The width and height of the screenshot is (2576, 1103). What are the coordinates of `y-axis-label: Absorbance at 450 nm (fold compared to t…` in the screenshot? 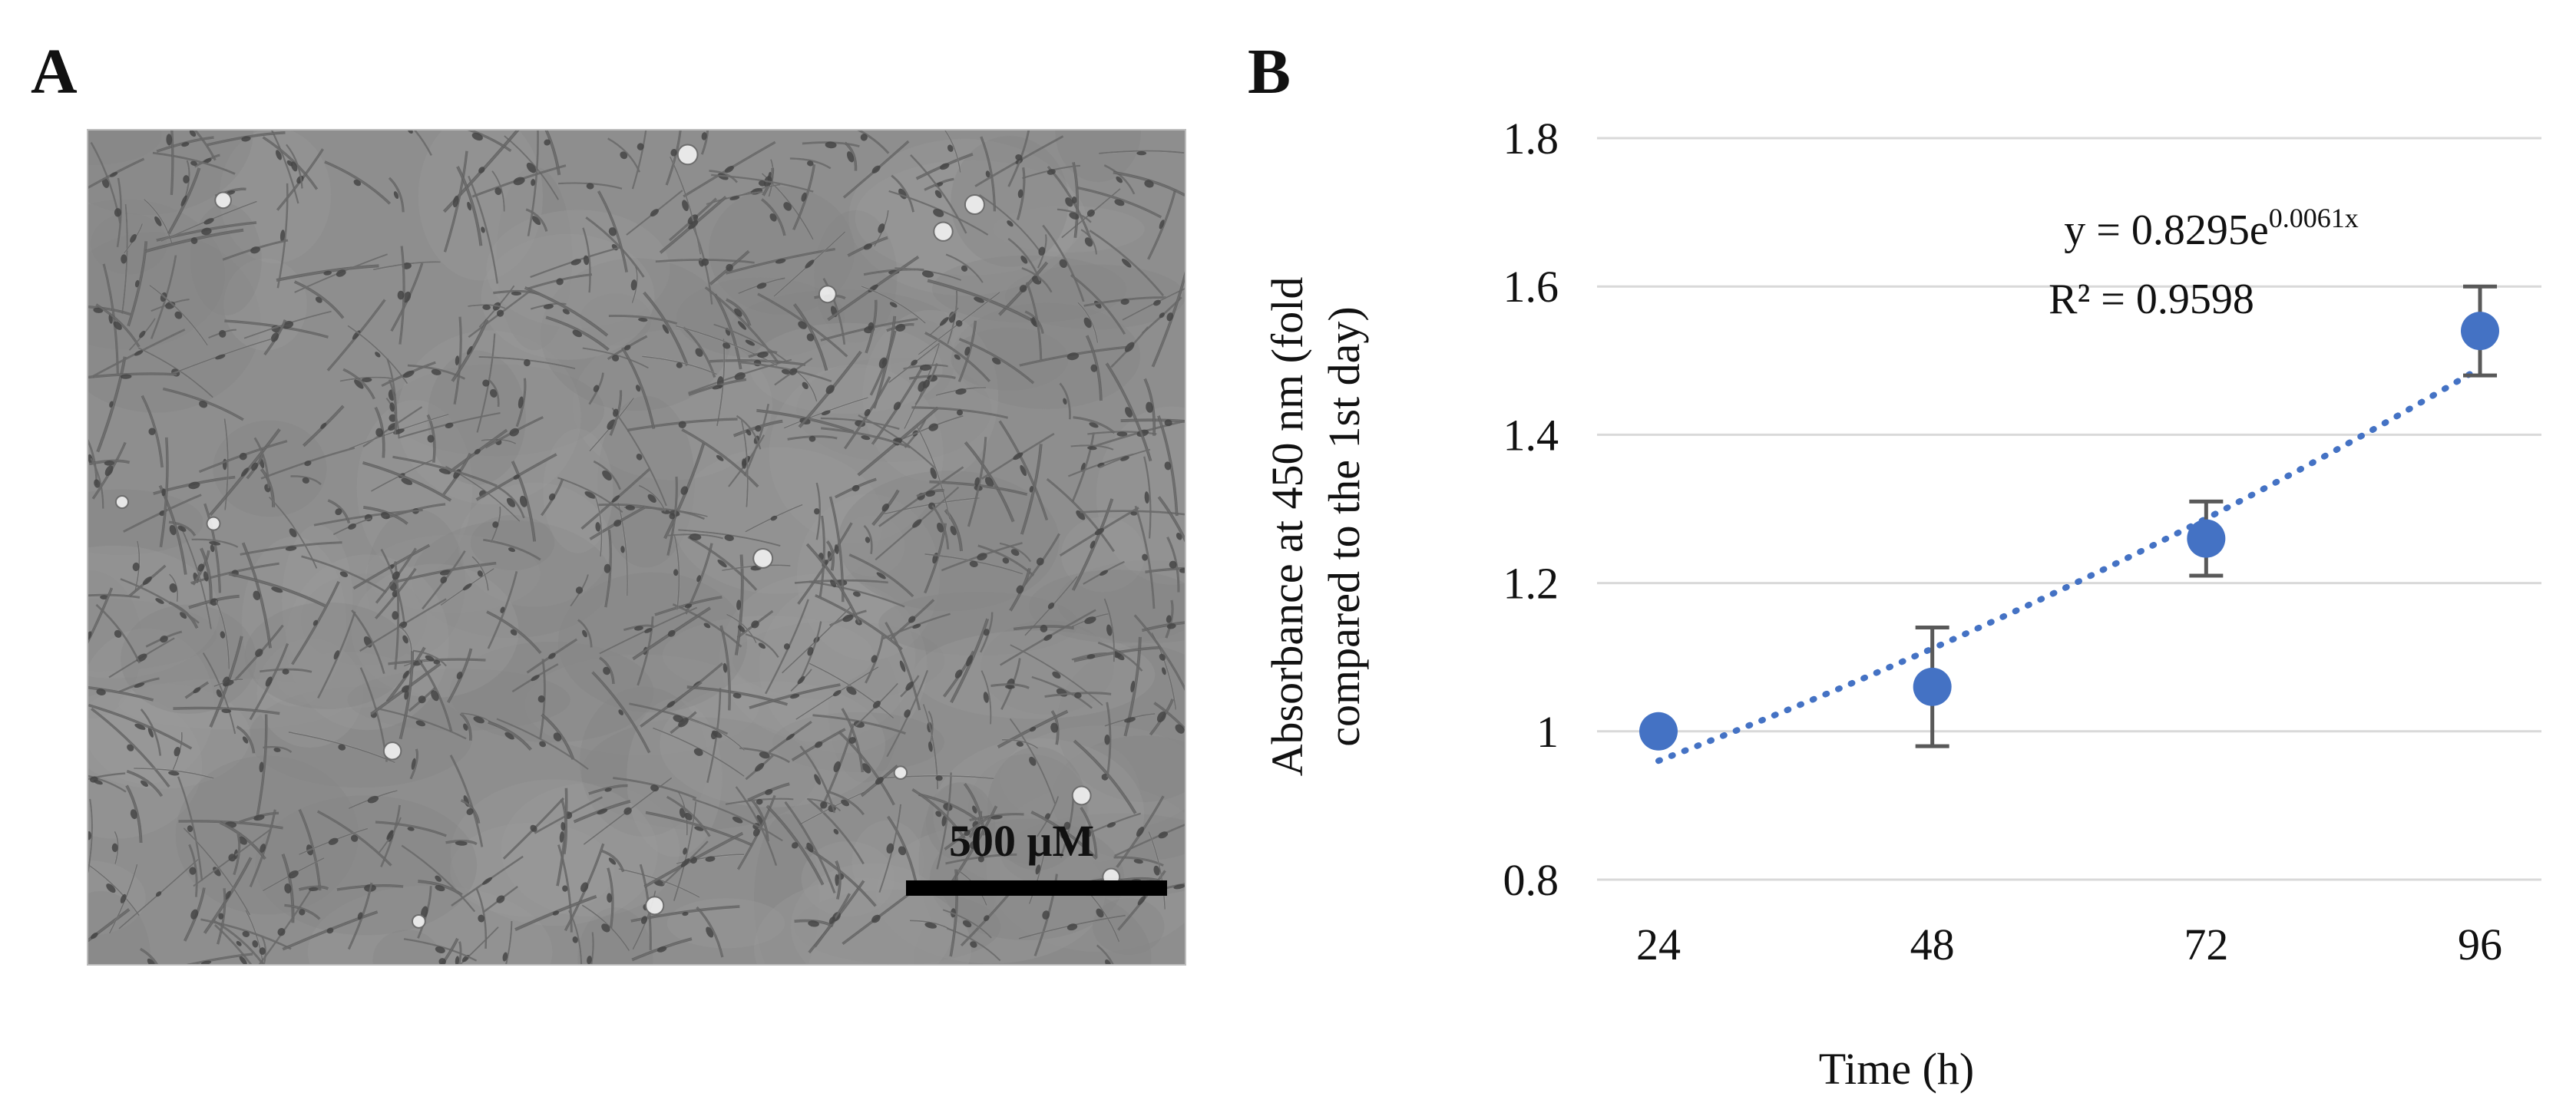 It's located at (1315, 527).